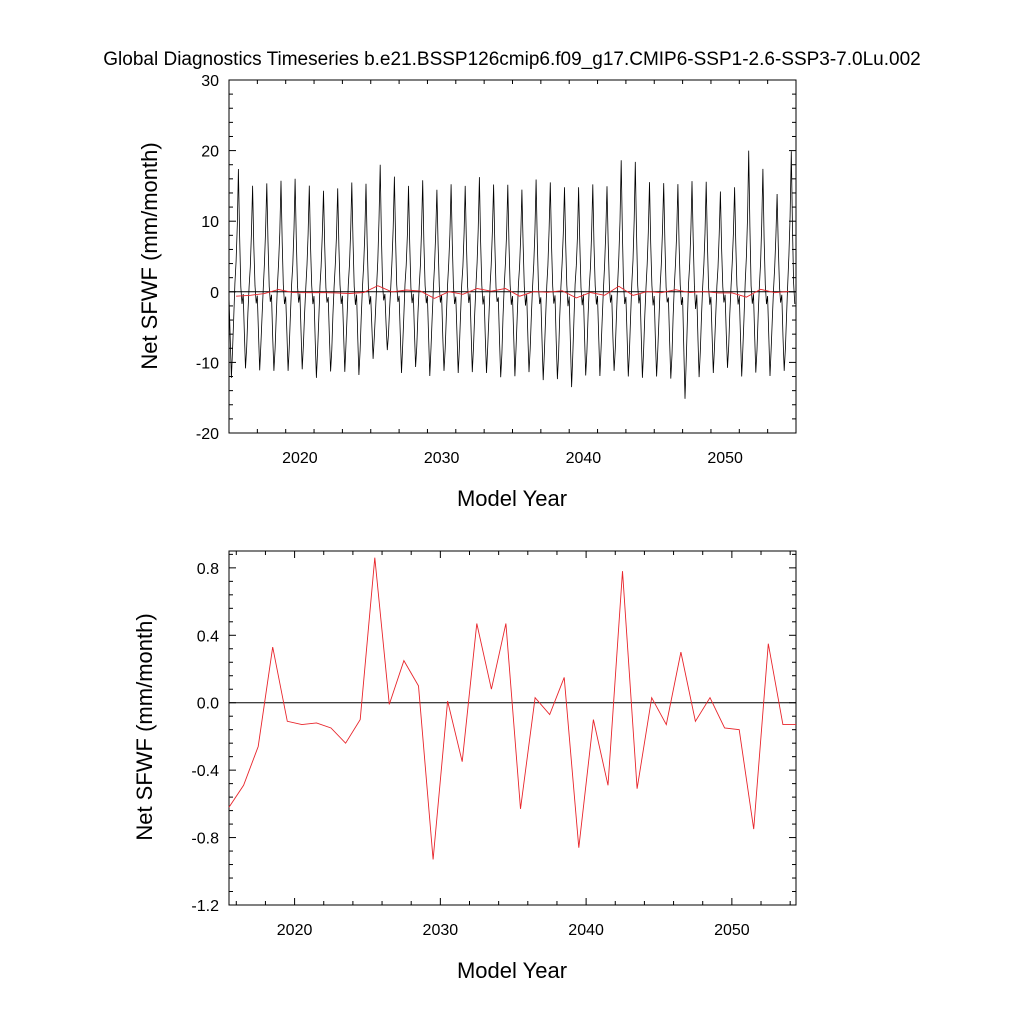 Image resolution: width=1024 pixels, height=1024 pixels. Describe the element at coordinates (214, 293) in the screenshot. I see `y-tick-label: 0` at that location.